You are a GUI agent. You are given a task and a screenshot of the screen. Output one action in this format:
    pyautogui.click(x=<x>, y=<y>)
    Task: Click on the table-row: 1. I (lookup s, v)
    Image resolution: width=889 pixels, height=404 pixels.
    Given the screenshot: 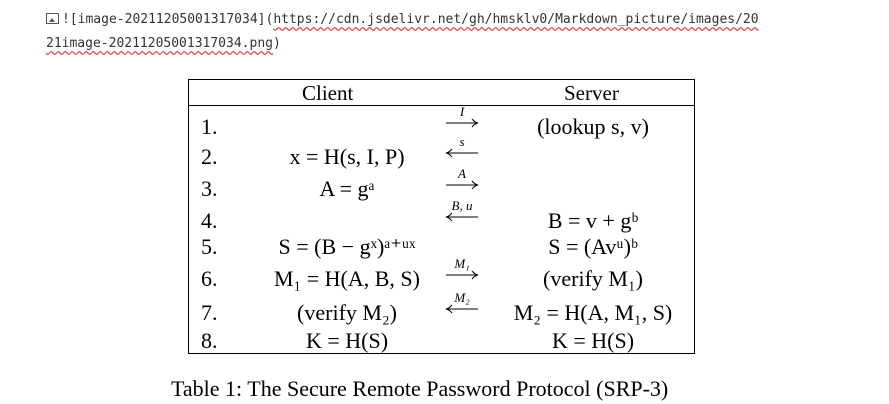 What is the action you would take?
    pyautogui.click(x=441, y=124)
    